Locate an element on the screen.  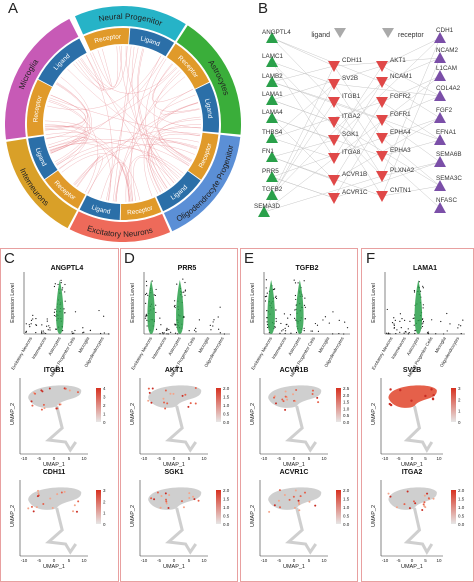
ligand-header-icon is located at coordinates (340, 33).